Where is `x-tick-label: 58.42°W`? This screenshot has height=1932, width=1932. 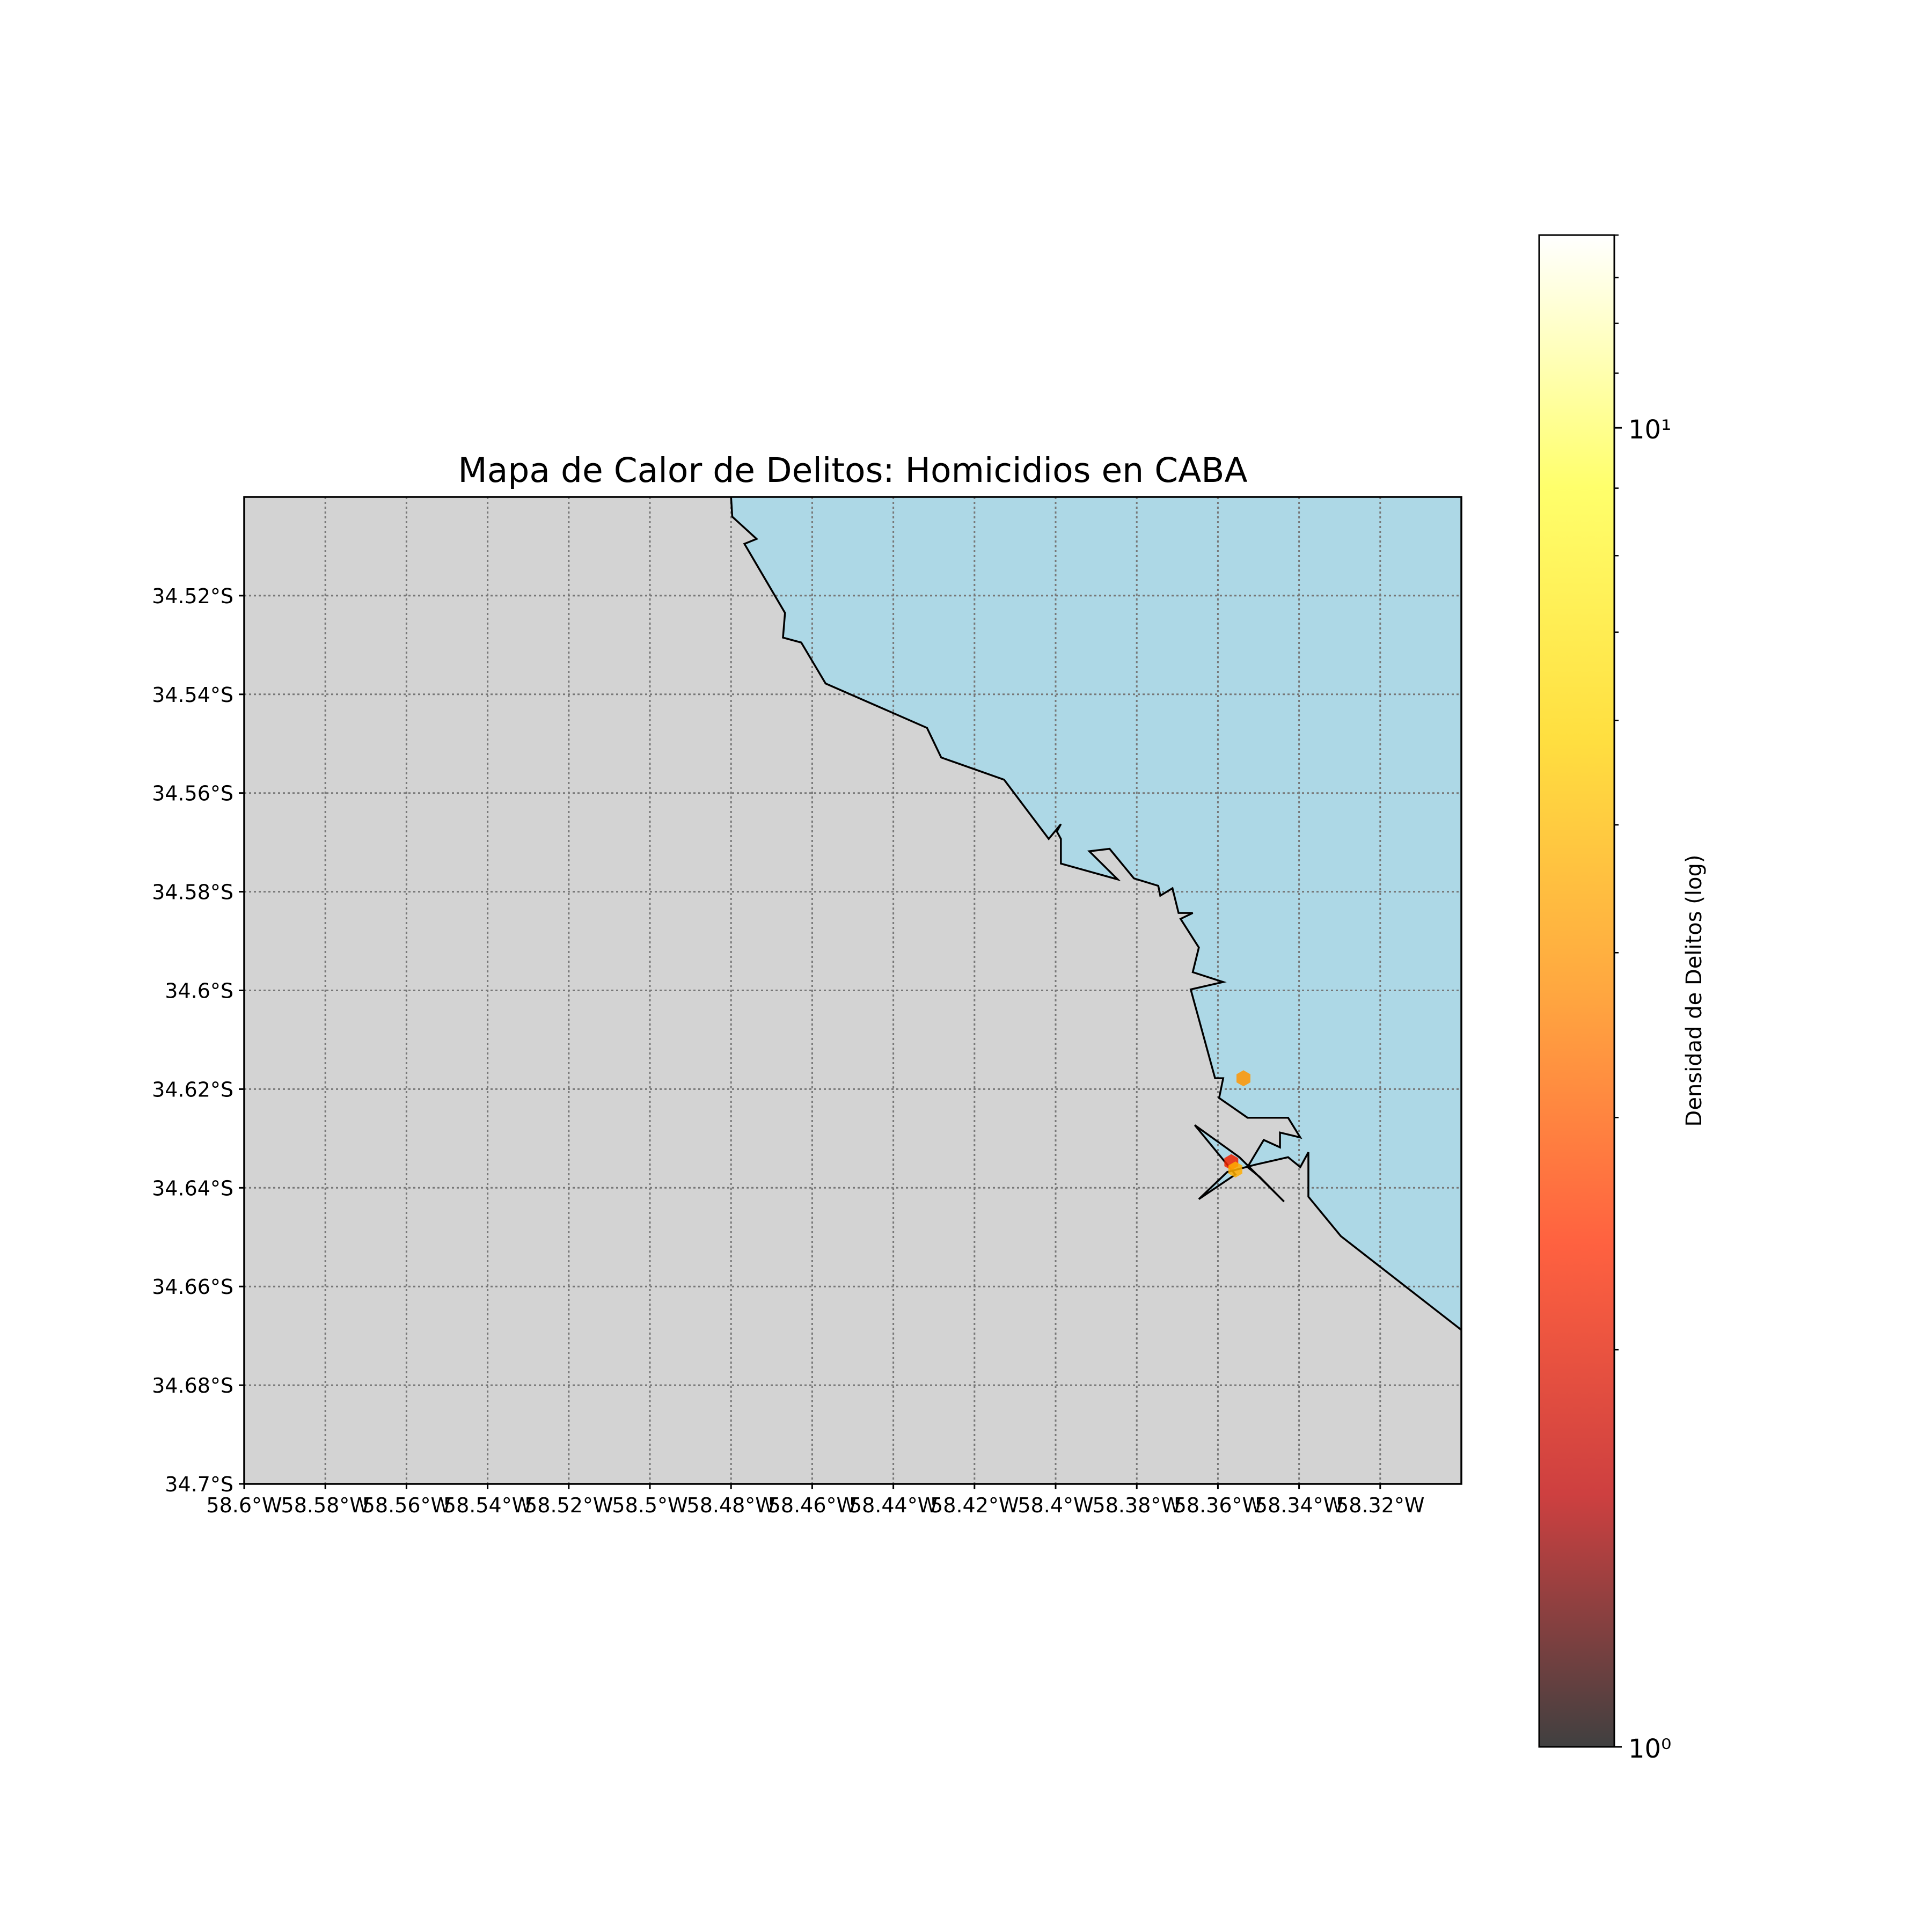
x-tick-label: 58.42°W is located at coordinates (974, 1505).